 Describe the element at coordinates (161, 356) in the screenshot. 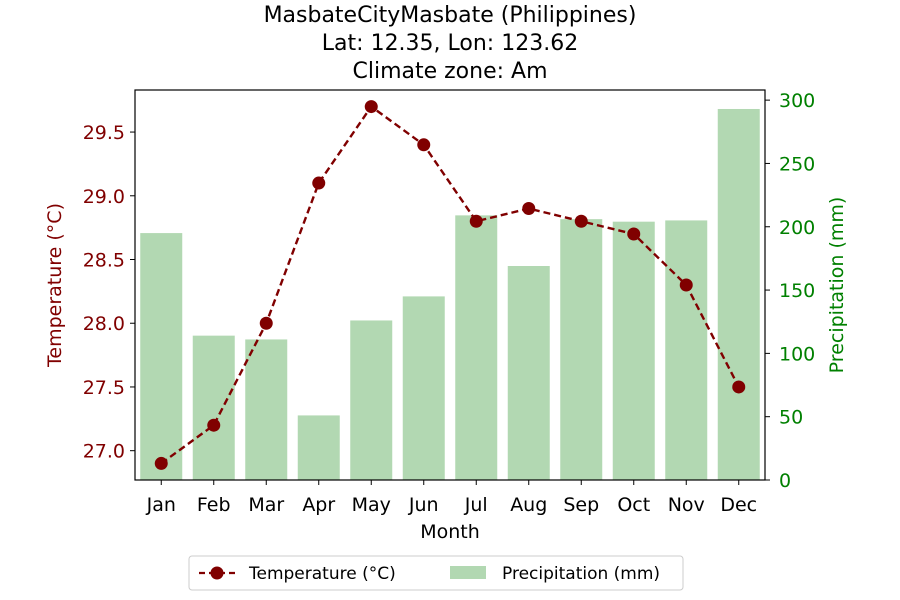

I see `precipitation-bar-jan` at that location.